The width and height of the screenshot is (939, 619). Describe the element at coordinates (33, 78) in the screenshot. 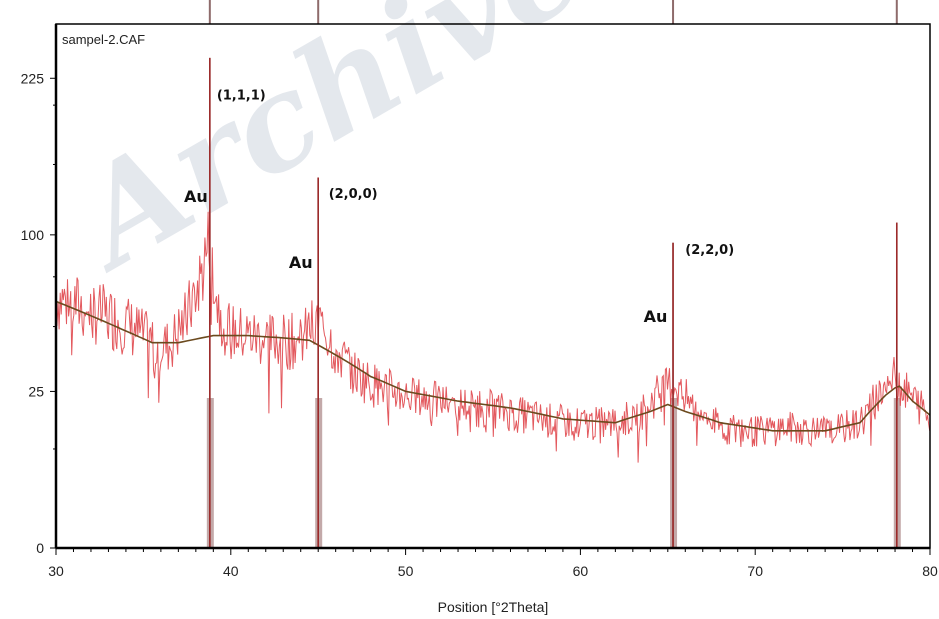

I see `y-tick-label-225: 225` at that location.